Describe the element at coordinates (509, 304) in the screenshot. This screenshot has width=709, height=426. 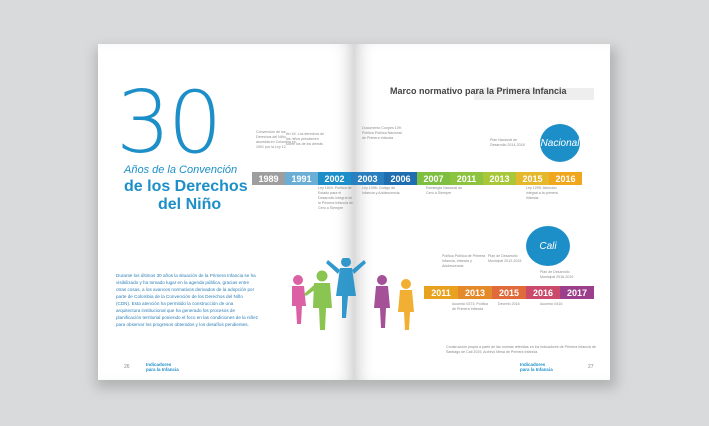
I see `note-cali-2016: Decreto 2016` at that location.